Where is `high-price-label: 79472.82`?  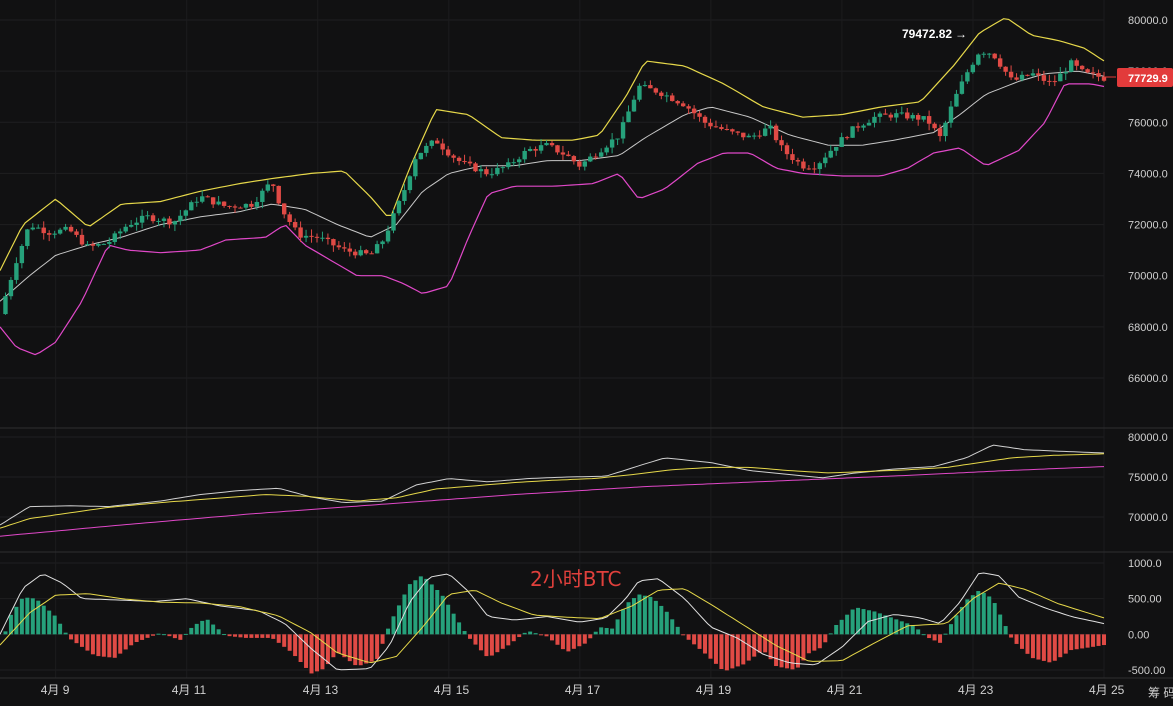
high-price-label: 79472.82 is located at coordinates (927, 34).